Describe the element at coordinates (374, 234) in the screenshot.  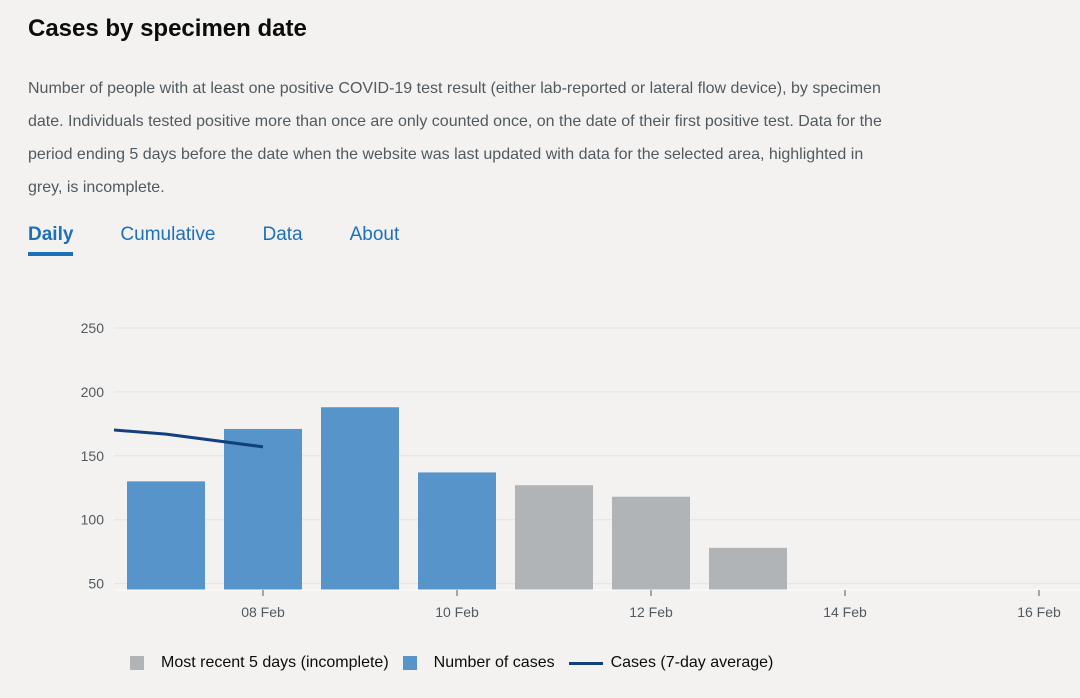
I see `tab-about: About` at that location.